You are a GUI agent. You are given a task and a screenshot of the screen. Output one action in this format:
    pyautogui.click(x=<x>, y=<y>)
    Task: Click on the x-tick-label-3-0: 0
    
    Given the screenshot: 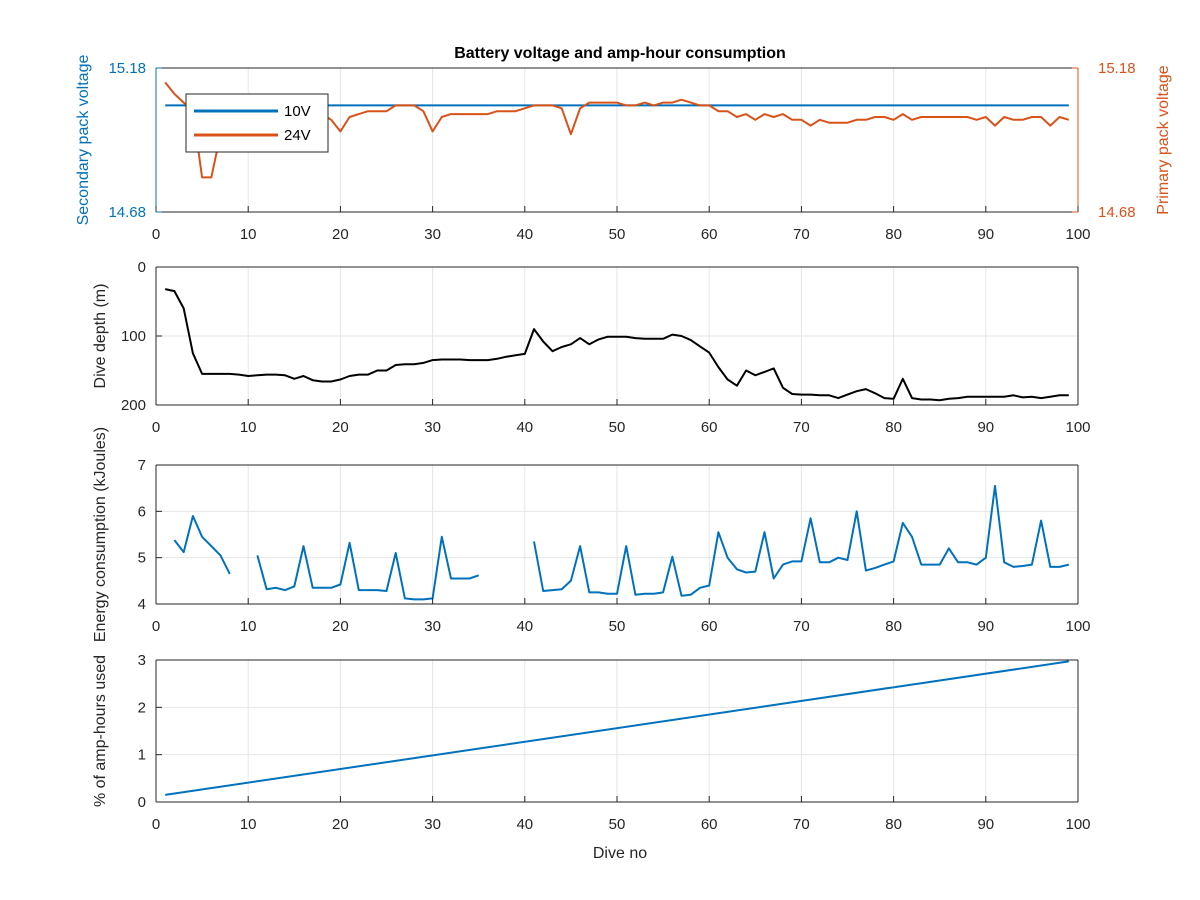 What is the action you would take?
    pyautogui.click(x=156, y=824)
    